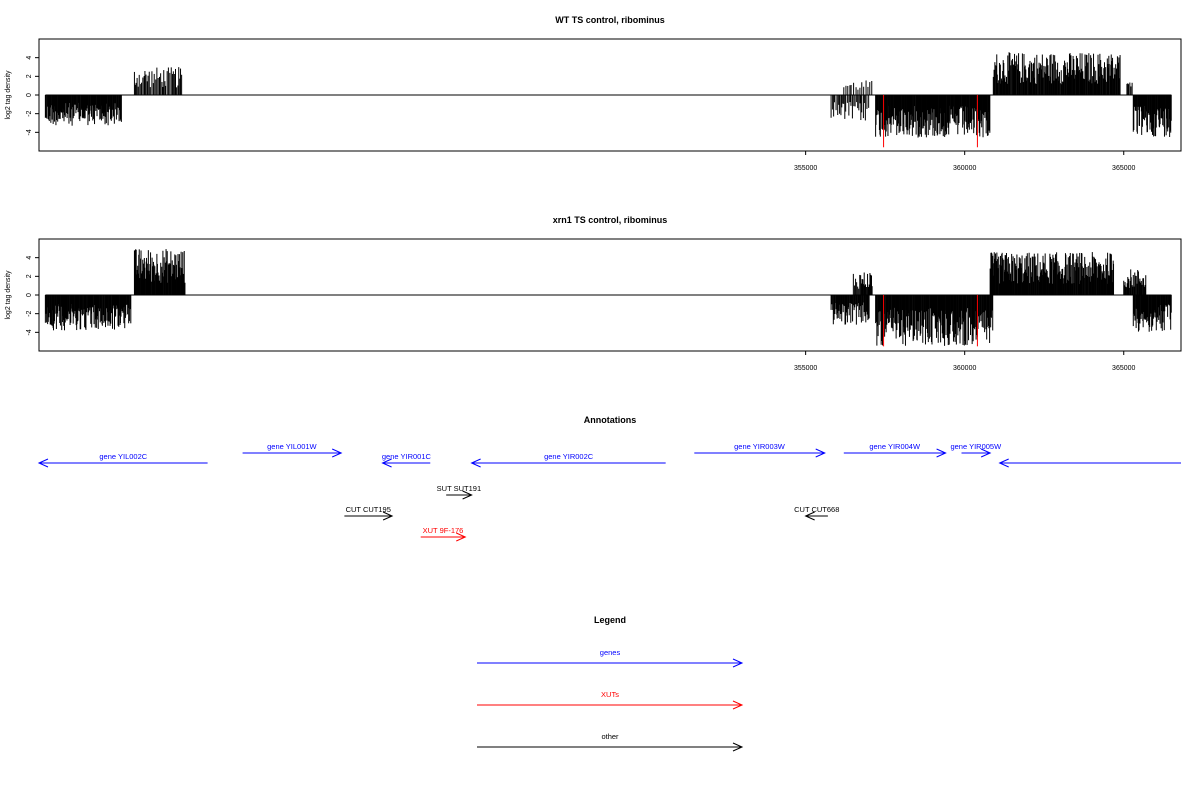  I want to click on wt-x-axis: 355000 360000 365000, so click(965, 161).